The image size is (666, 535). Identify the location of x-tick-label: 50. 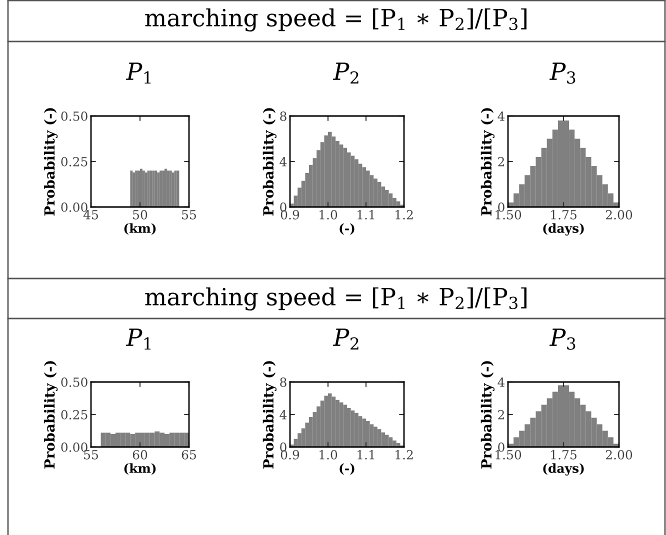
(140, 215).